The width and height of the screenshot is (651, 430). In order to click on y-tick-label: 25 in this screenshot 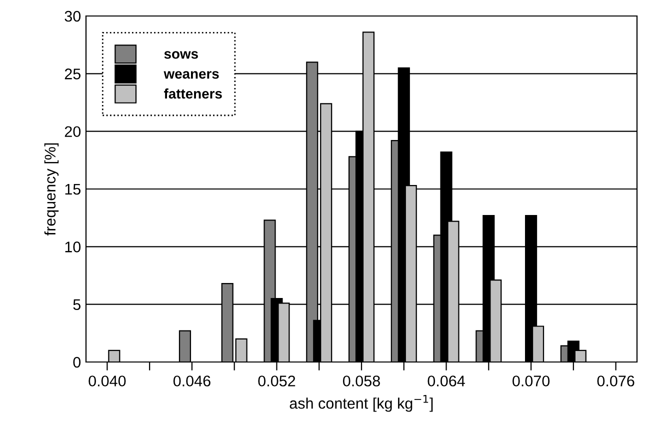, I will do `click(72, 74)`.